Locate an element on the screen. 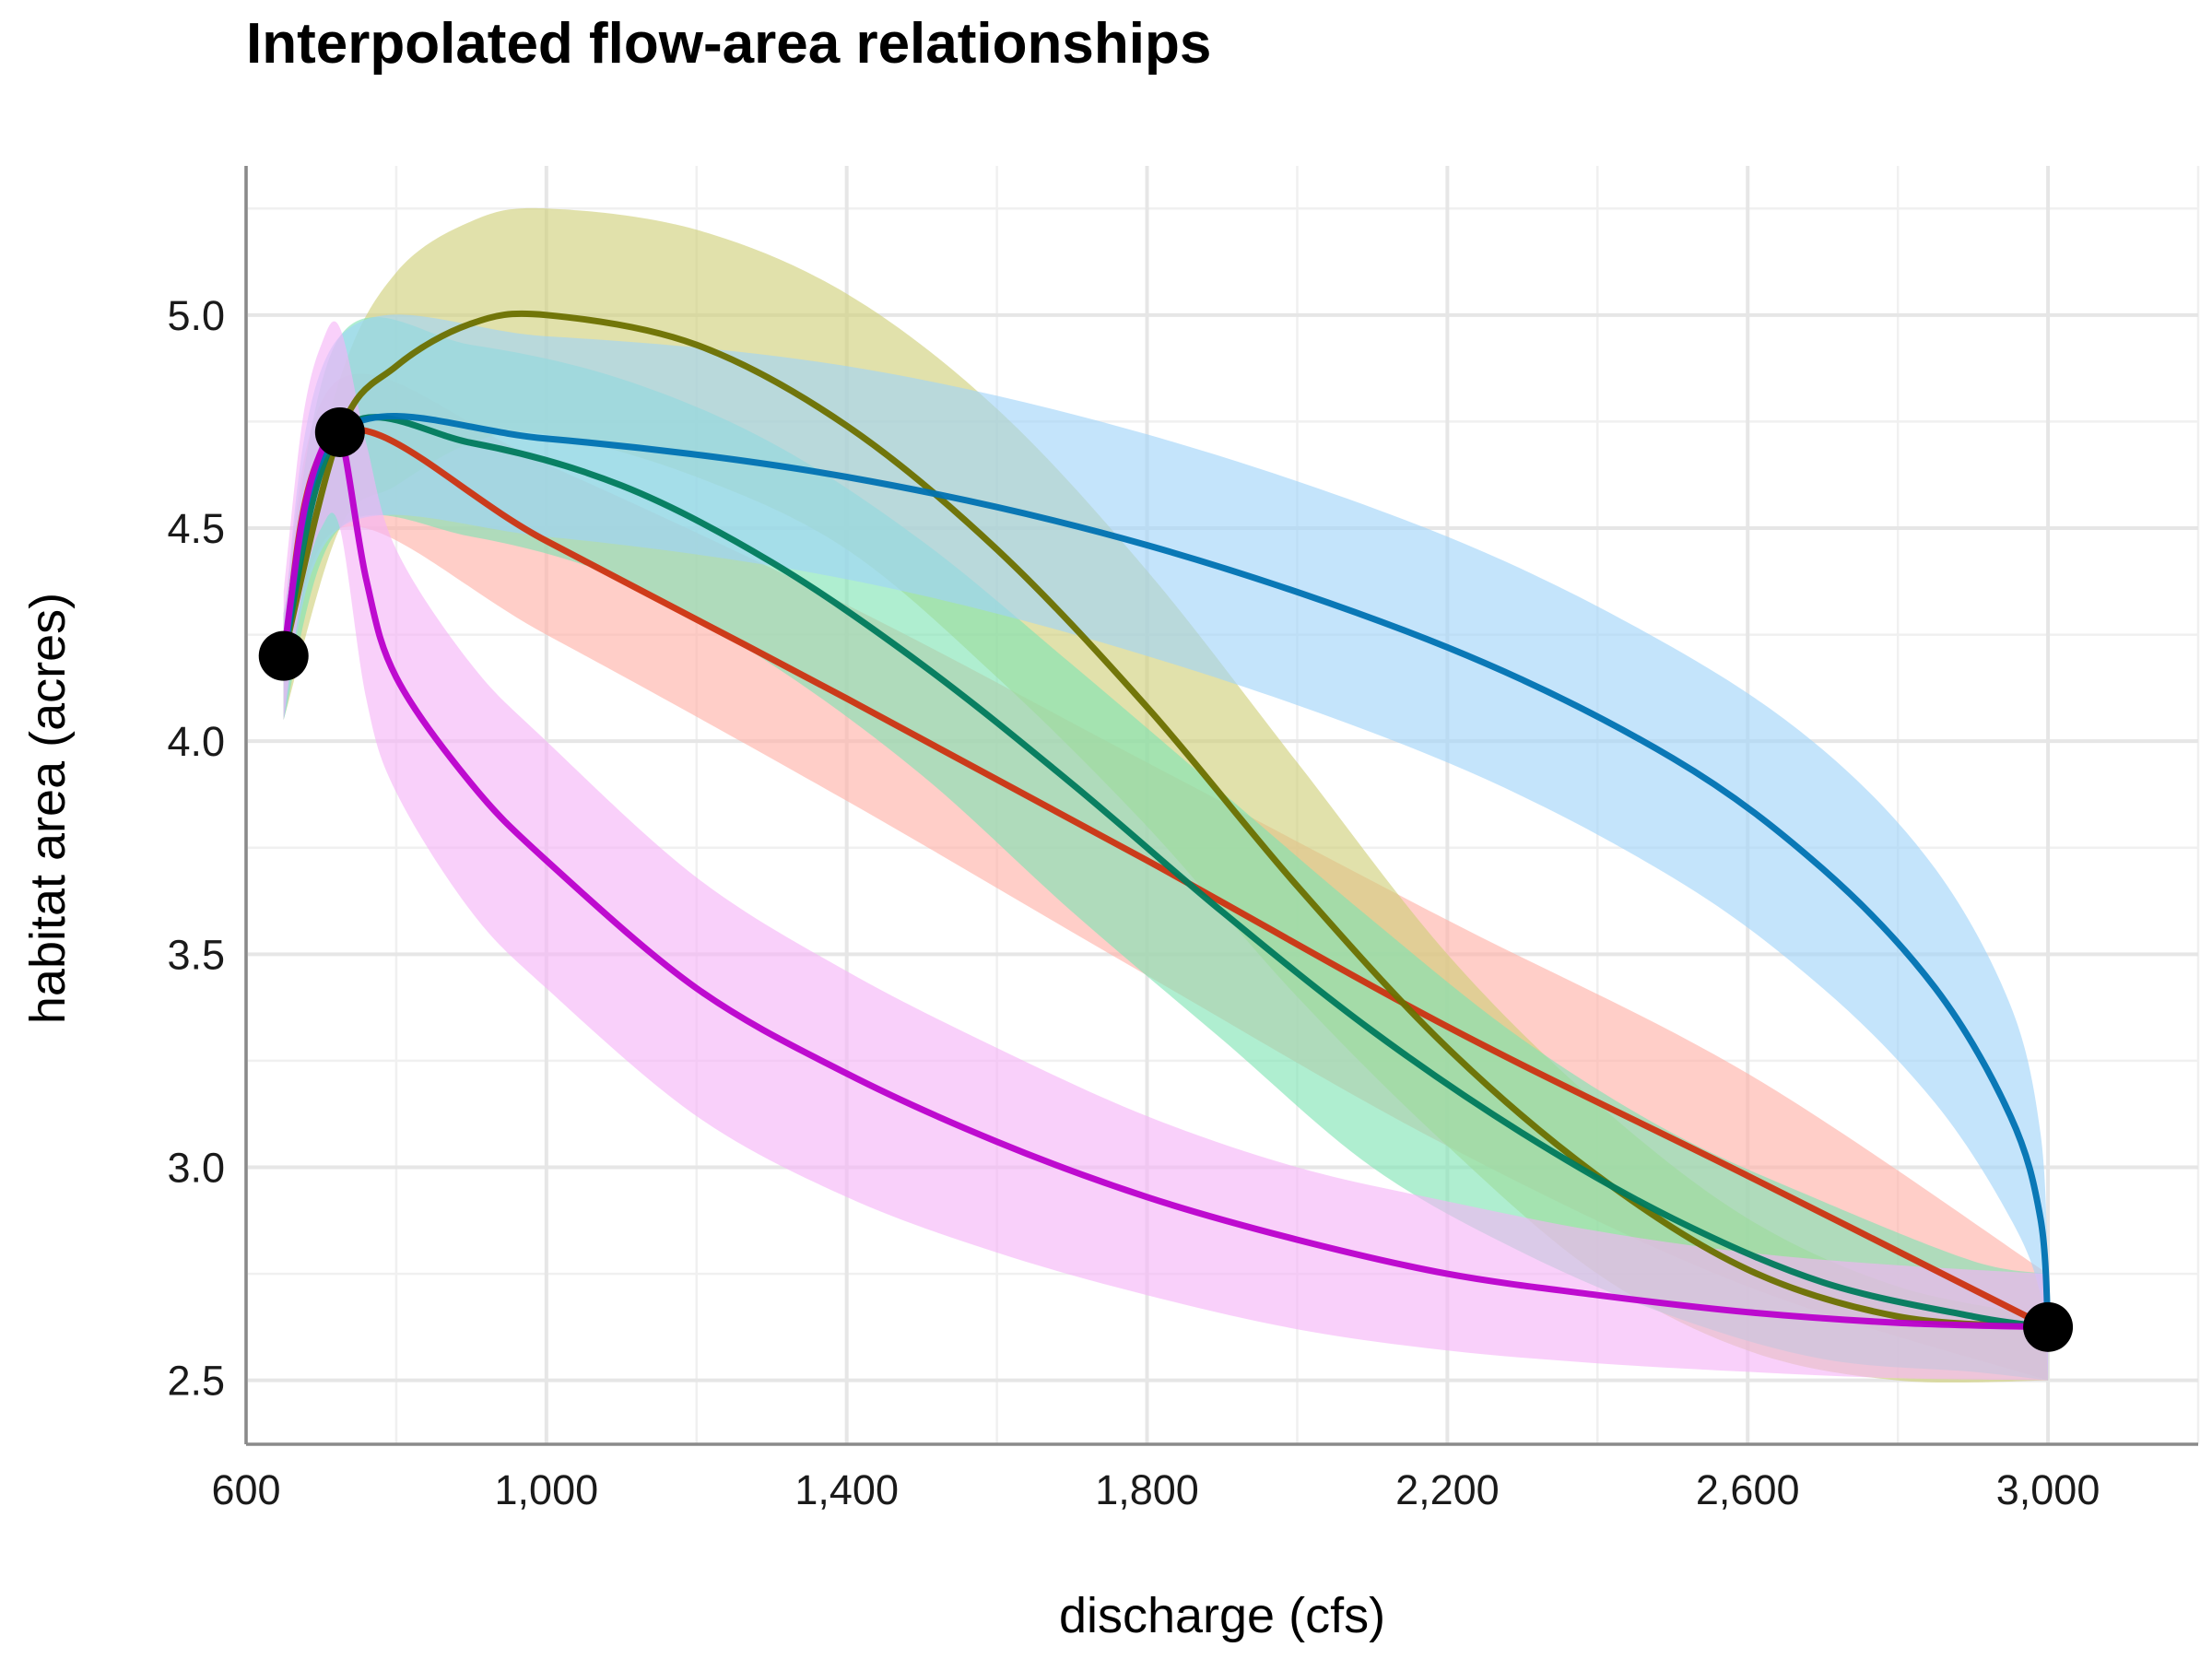 This screenshot has width=2212, height=1659. x-tick-label: 2,600 is located at coordinates (1748, 1489).